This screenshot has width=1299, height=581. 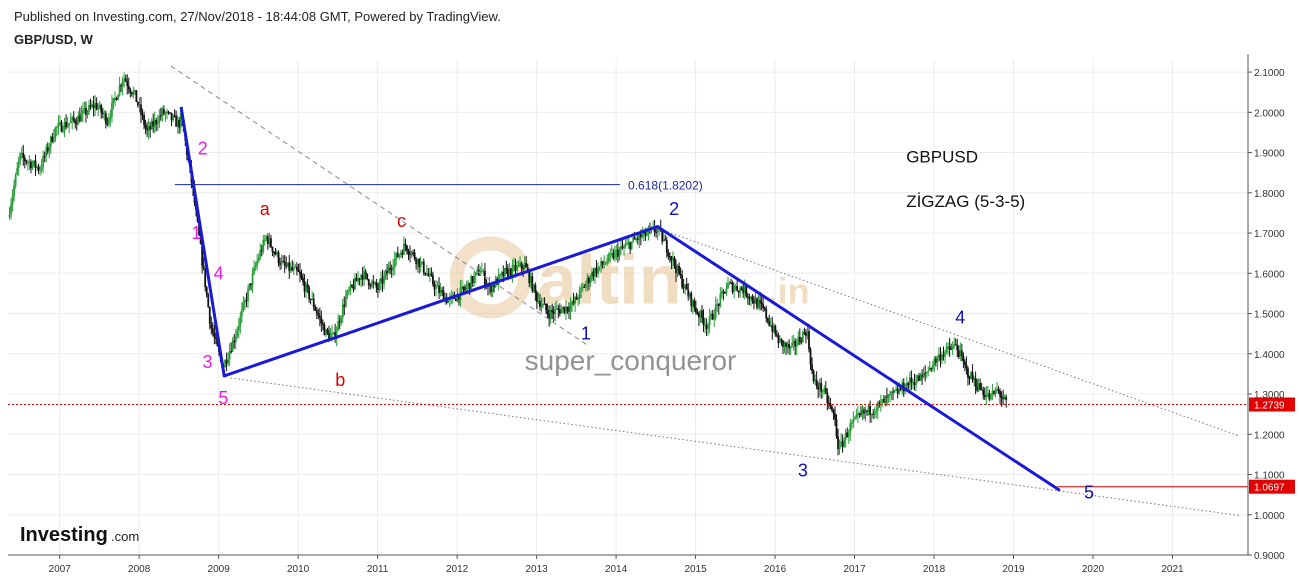 I want to click on y-tick-label: 1.7000, so click(x=1269, y=234).